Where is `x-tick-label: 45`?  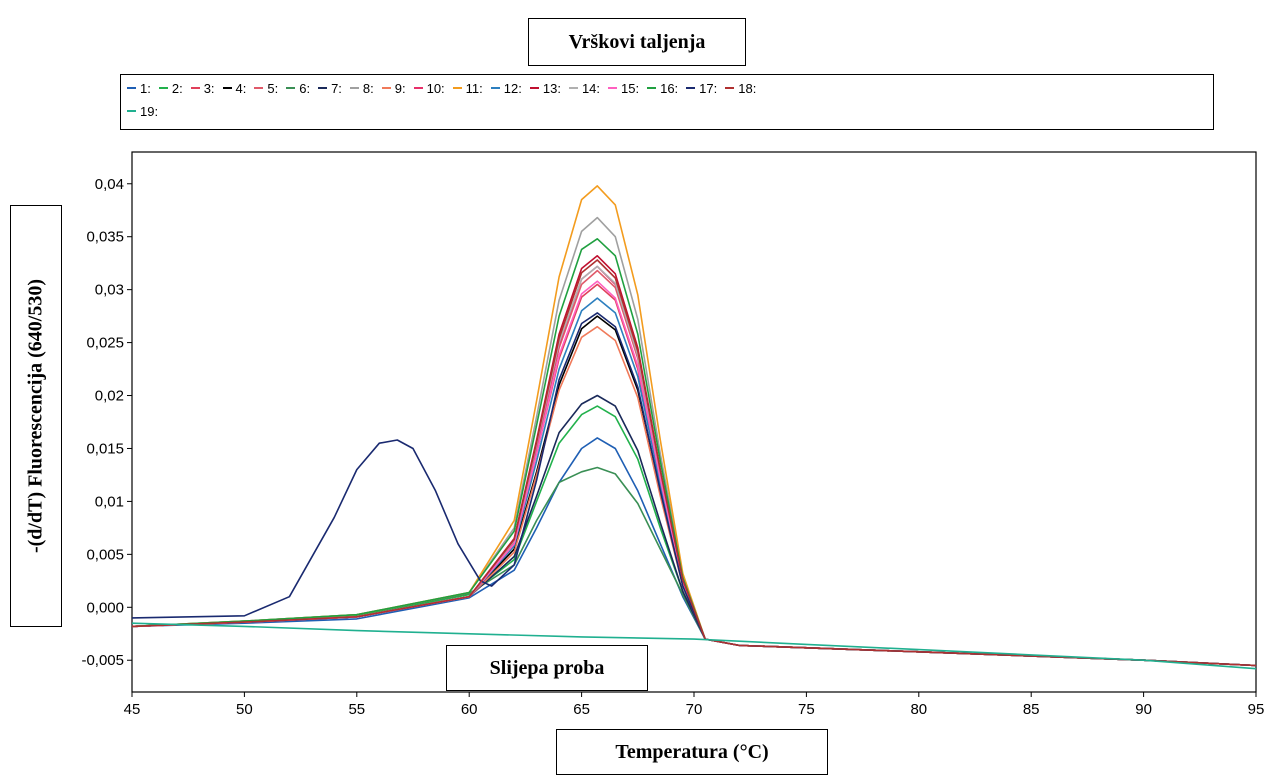
x-tick-label: 45 is located at coordinates (132, 709).